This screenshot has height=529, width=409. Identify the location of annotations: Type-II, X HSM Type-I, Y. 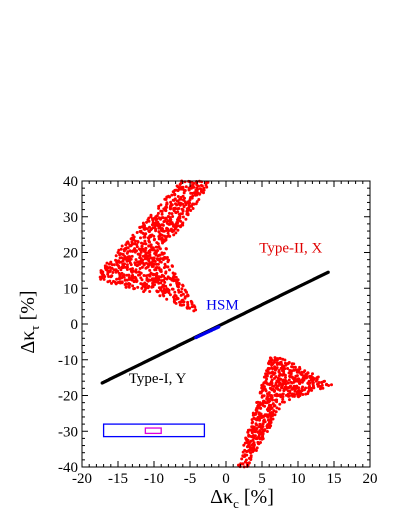
(226, 314).